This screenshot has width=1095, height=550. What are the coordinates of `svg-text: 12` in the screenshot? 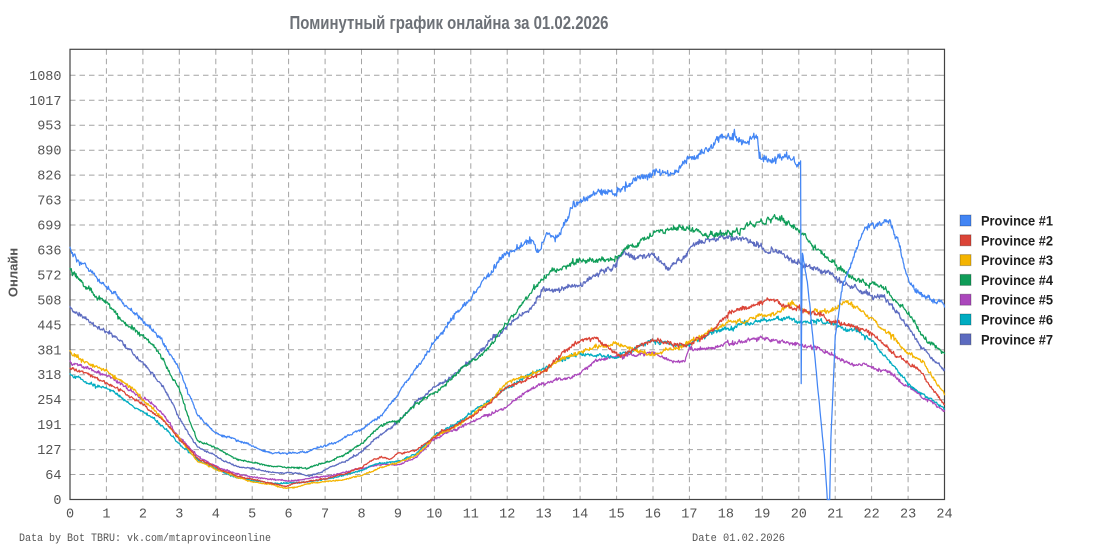 It's located at (507, 515).